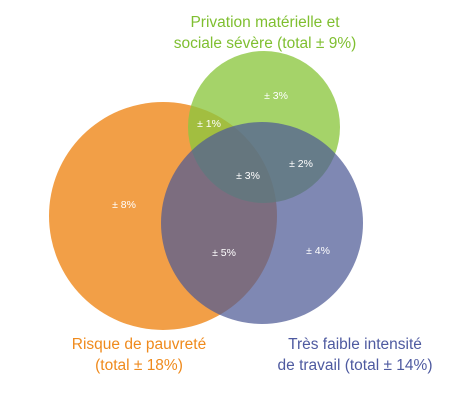  I want to click on title-privation-line2: sociale sévère (total ± 9%), so click(265, 43).